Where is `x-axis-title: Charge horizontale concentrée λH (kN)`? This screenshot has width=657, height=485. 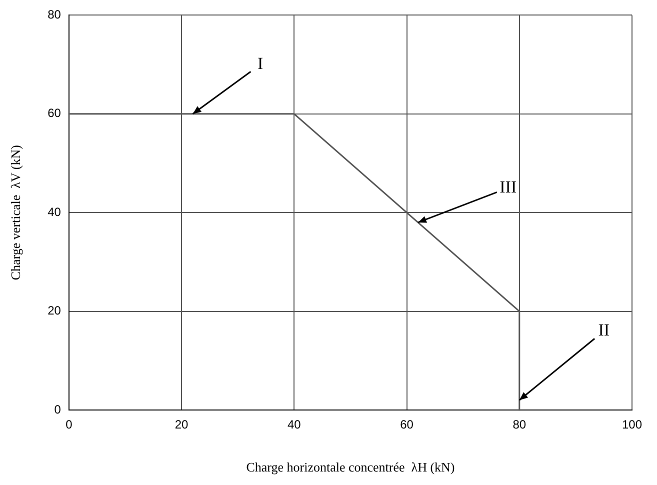 x-axis-title: Charge horizontale concentrée λH (kN) is located at coordinates (350, 467).